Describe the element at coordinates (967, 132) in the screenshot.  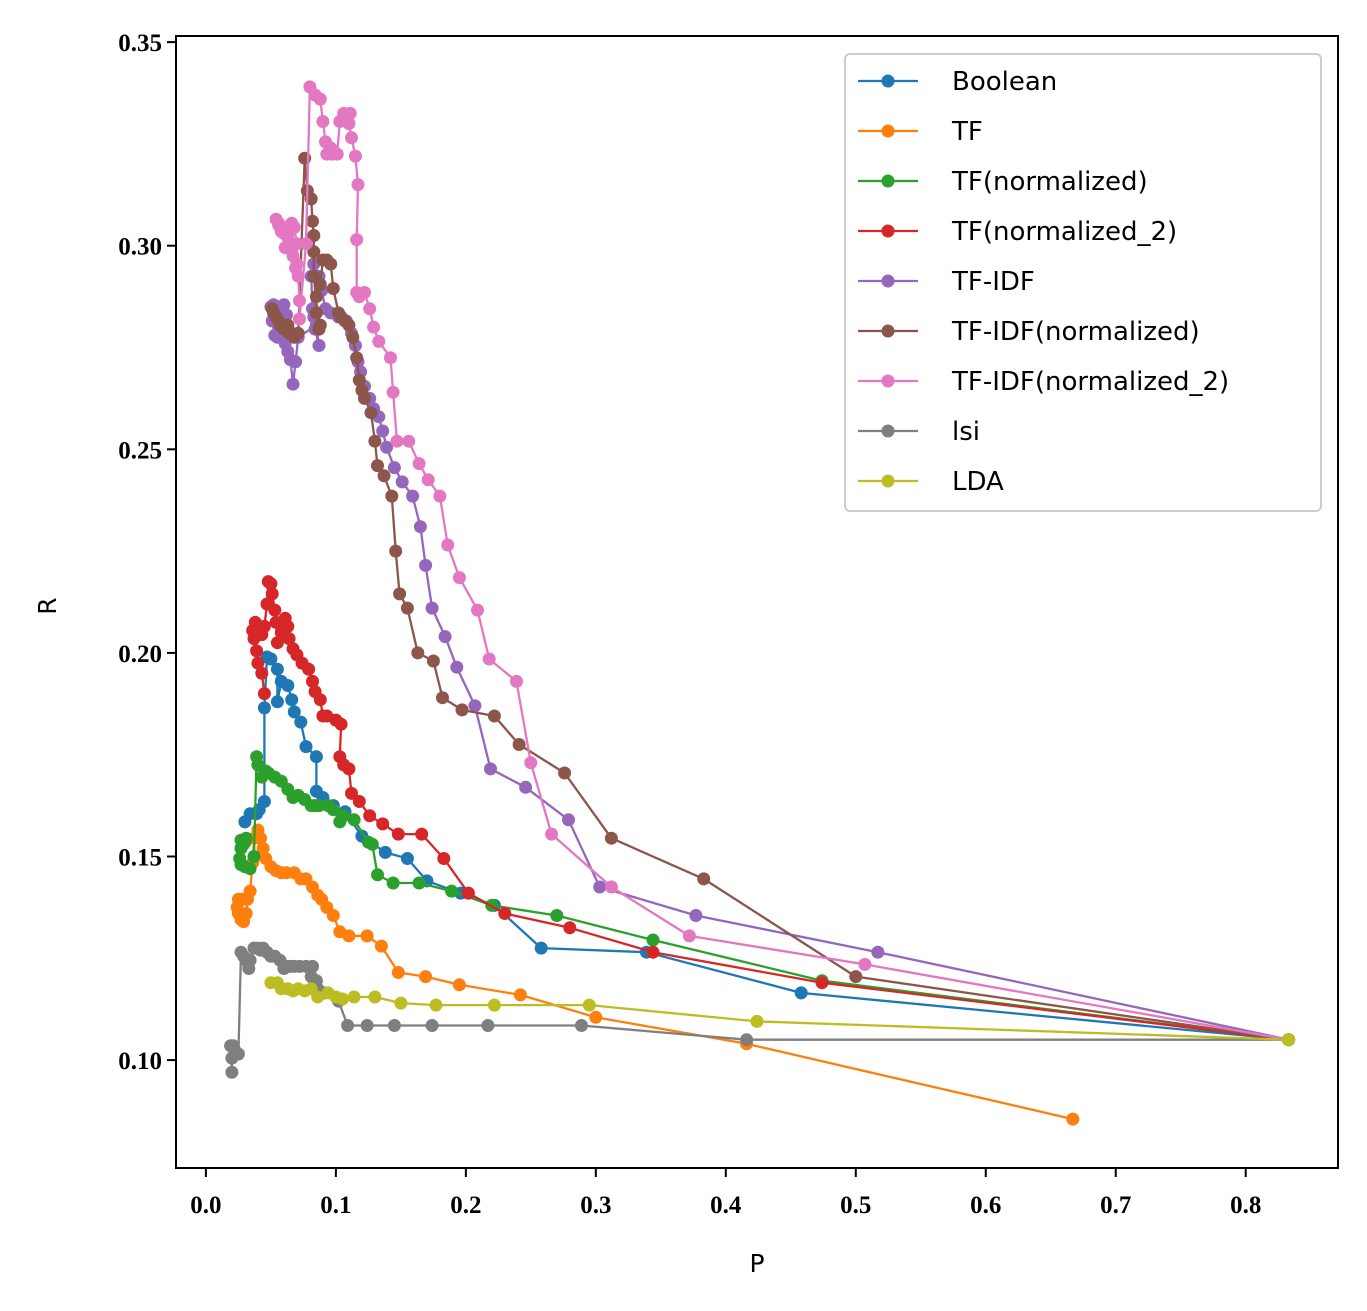
I see `legend-label: TF` at that location.